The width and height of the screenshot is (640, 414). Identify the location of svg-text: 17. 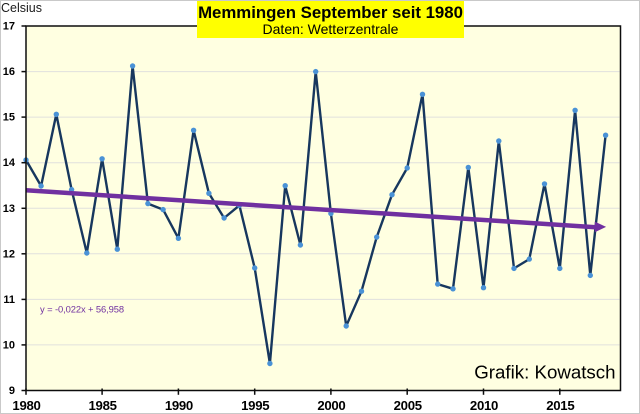
(9, 27).